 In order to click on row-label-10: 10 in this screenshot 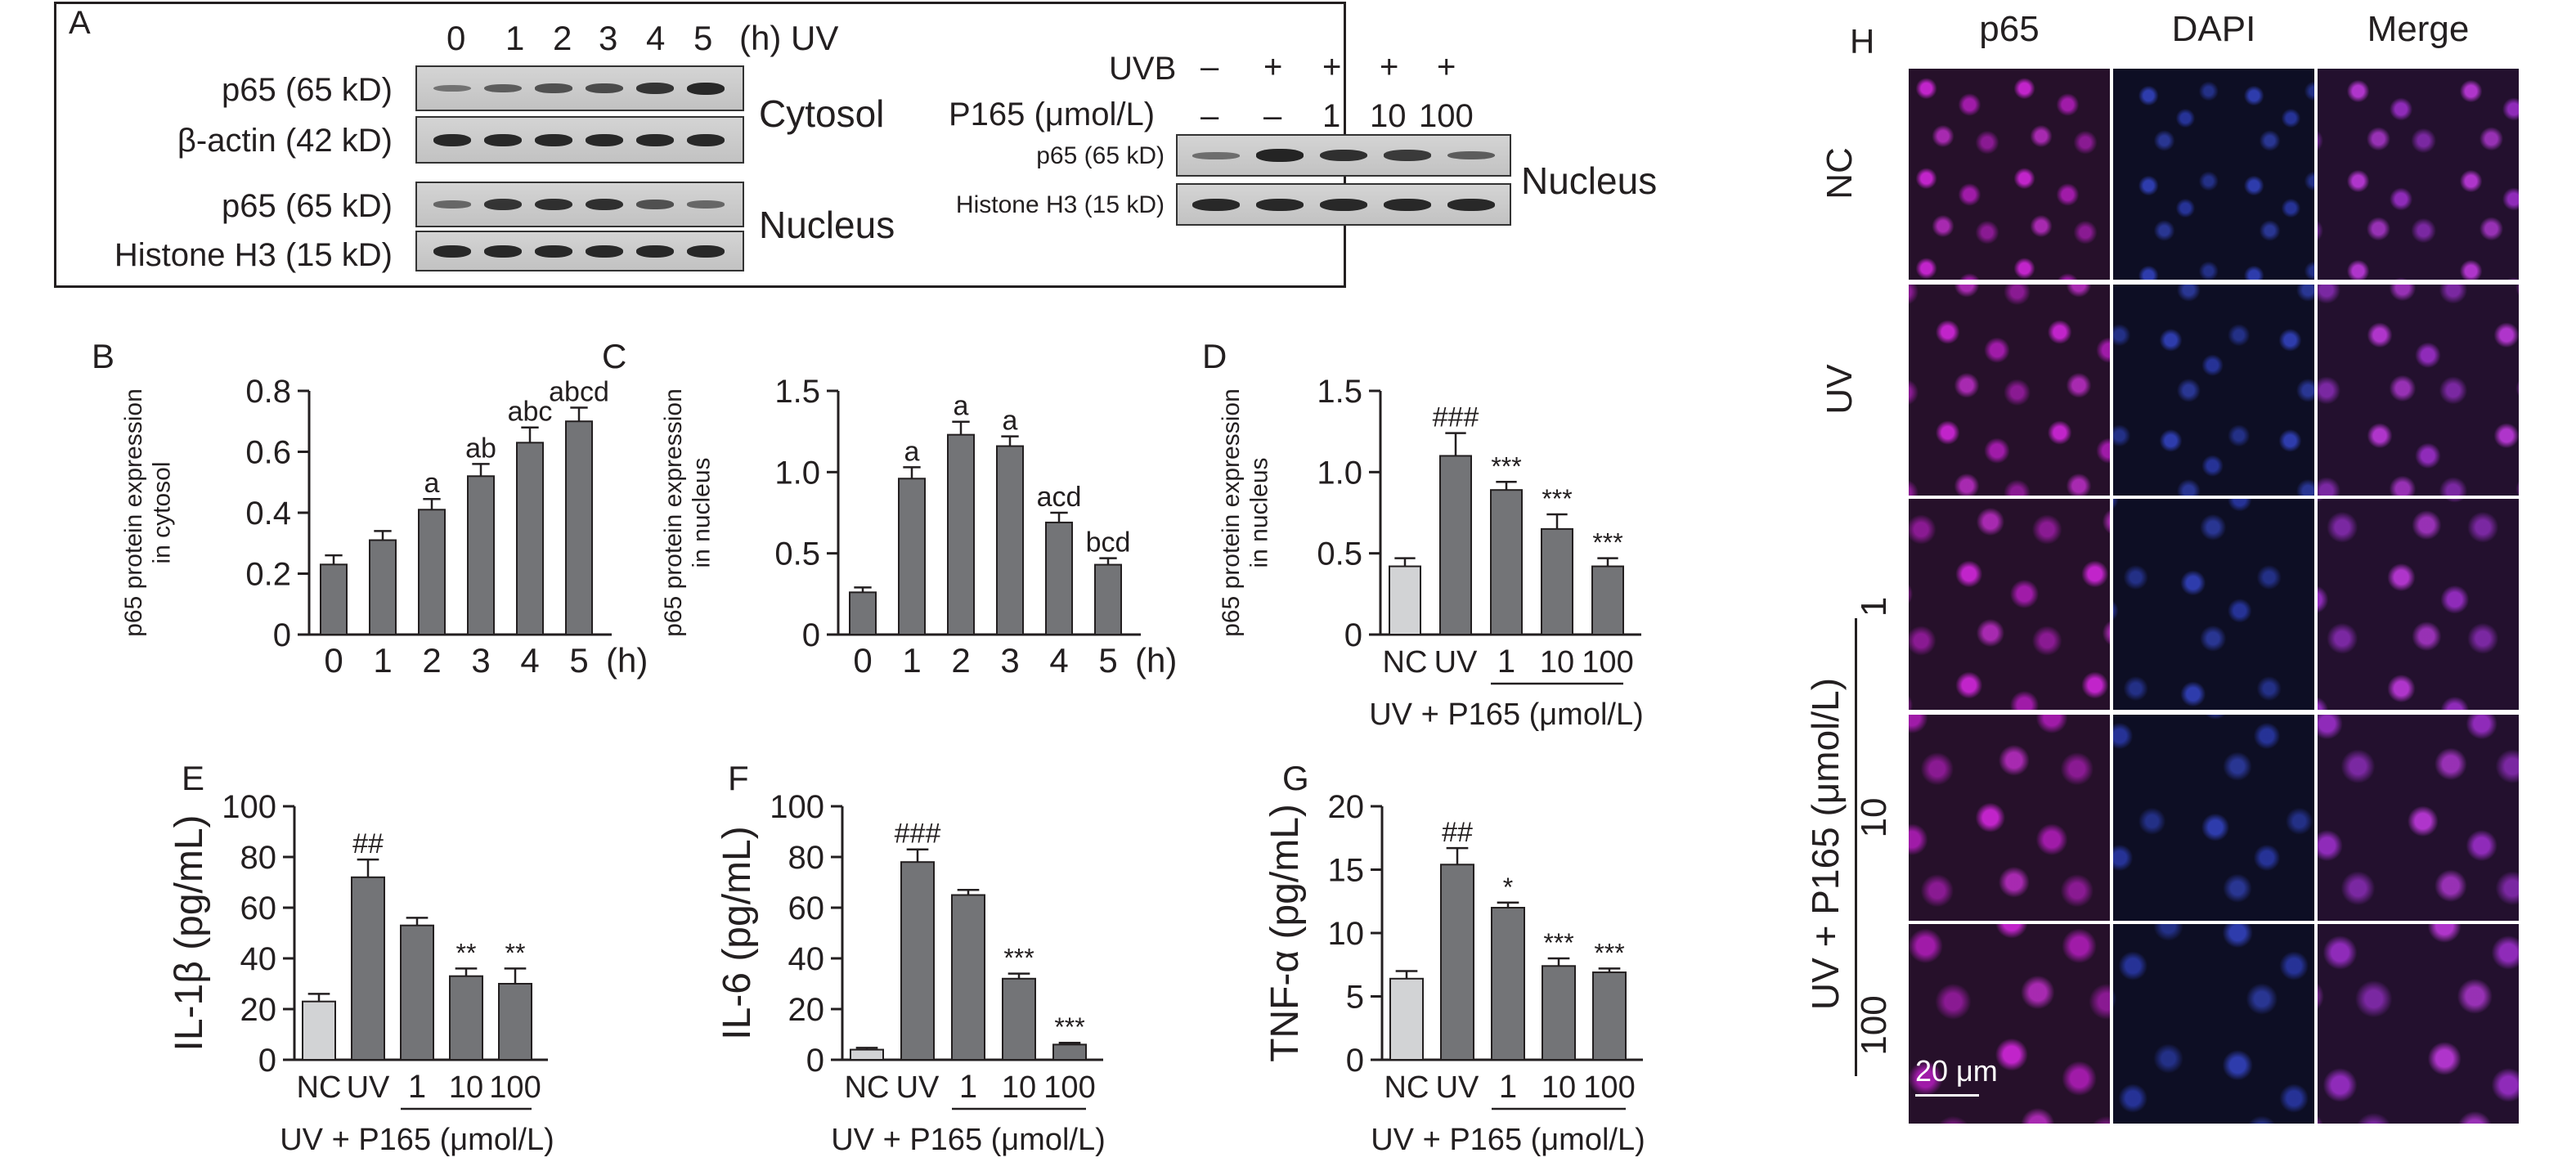, I will do `click(1874, 818)`.